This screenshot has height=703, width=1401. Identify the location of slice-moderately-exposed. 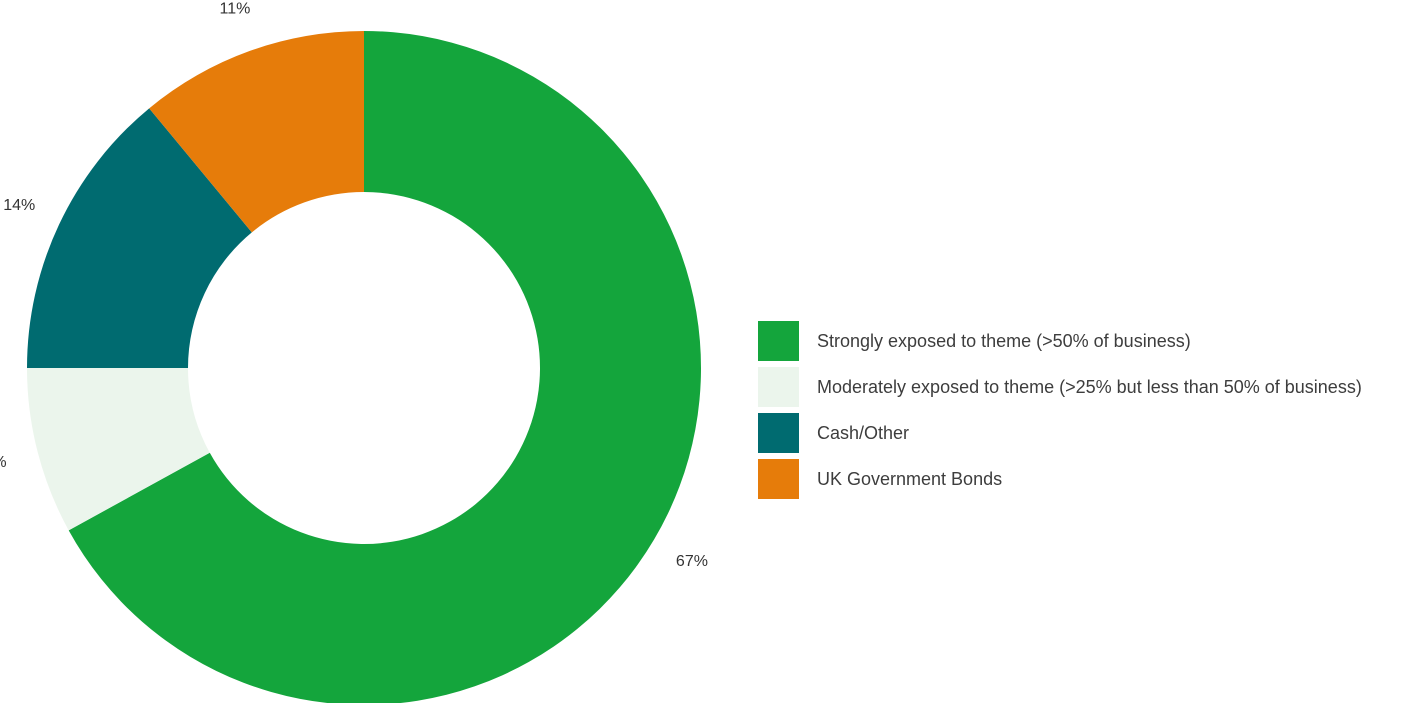
(118, 449).